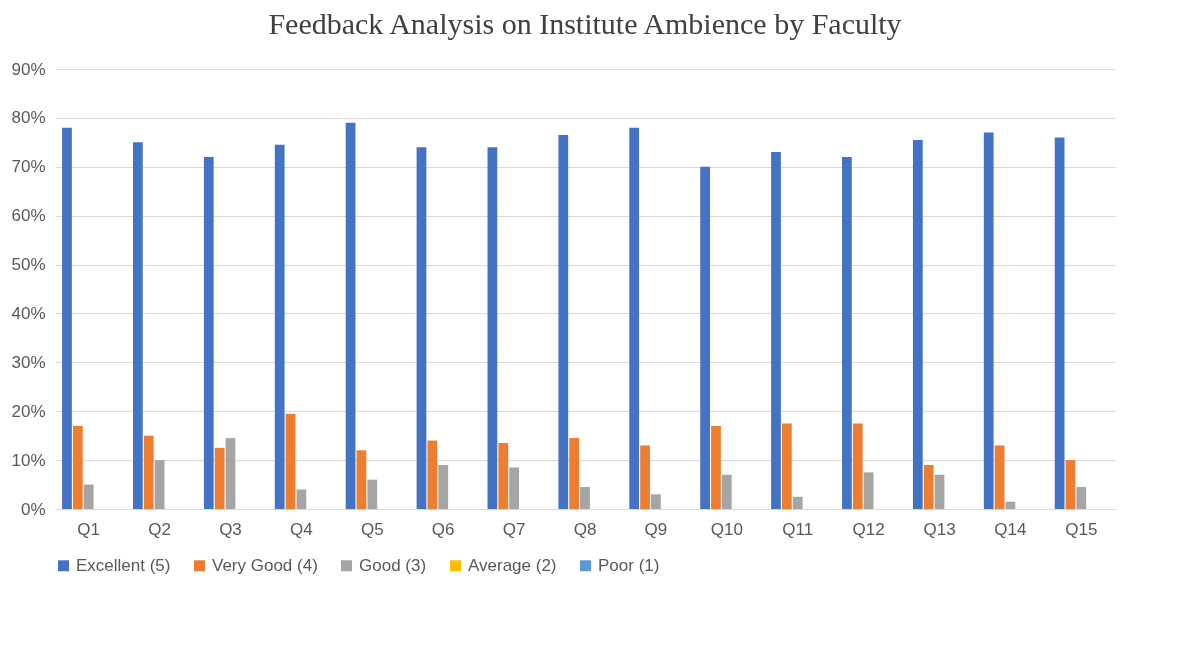 The image size is (1198, 651). Describe the element at coordinates (512, 565) in the screenshot. I see `legend-label: Average (2)` at that location.